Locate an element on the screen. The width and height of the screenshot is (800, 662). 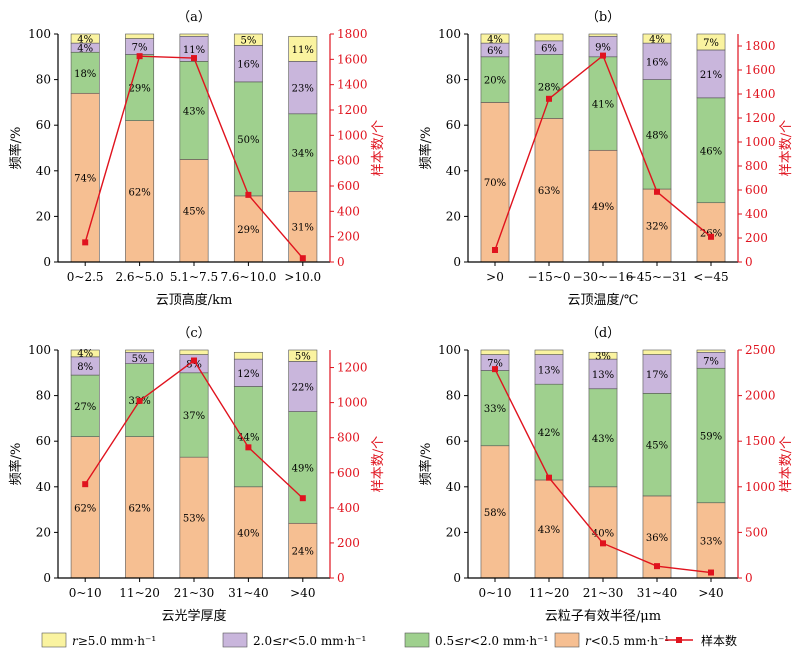
legend-label: 2.0≤r<5.0 mm·h⁻¹ is located at coordinates (309, 641).